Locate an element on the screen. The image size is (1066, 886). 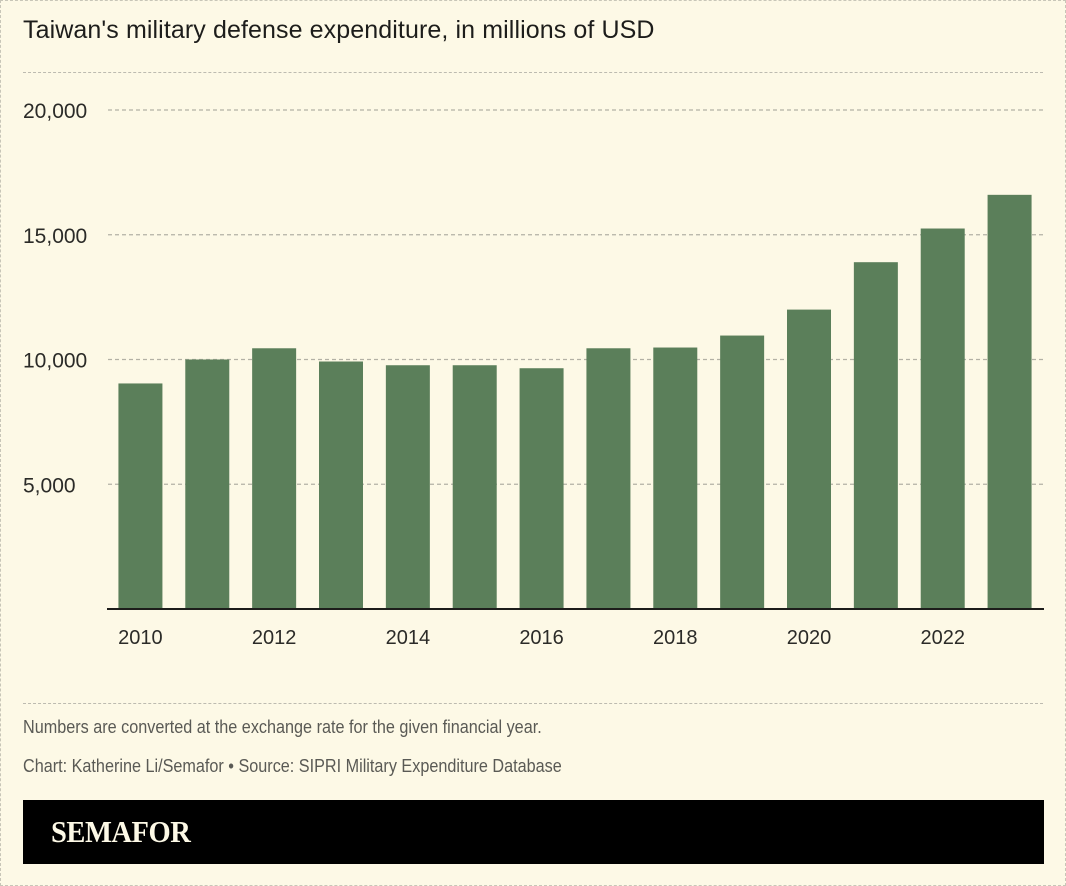
x-tick-label: 2022 is located at coordinates (942, 638).